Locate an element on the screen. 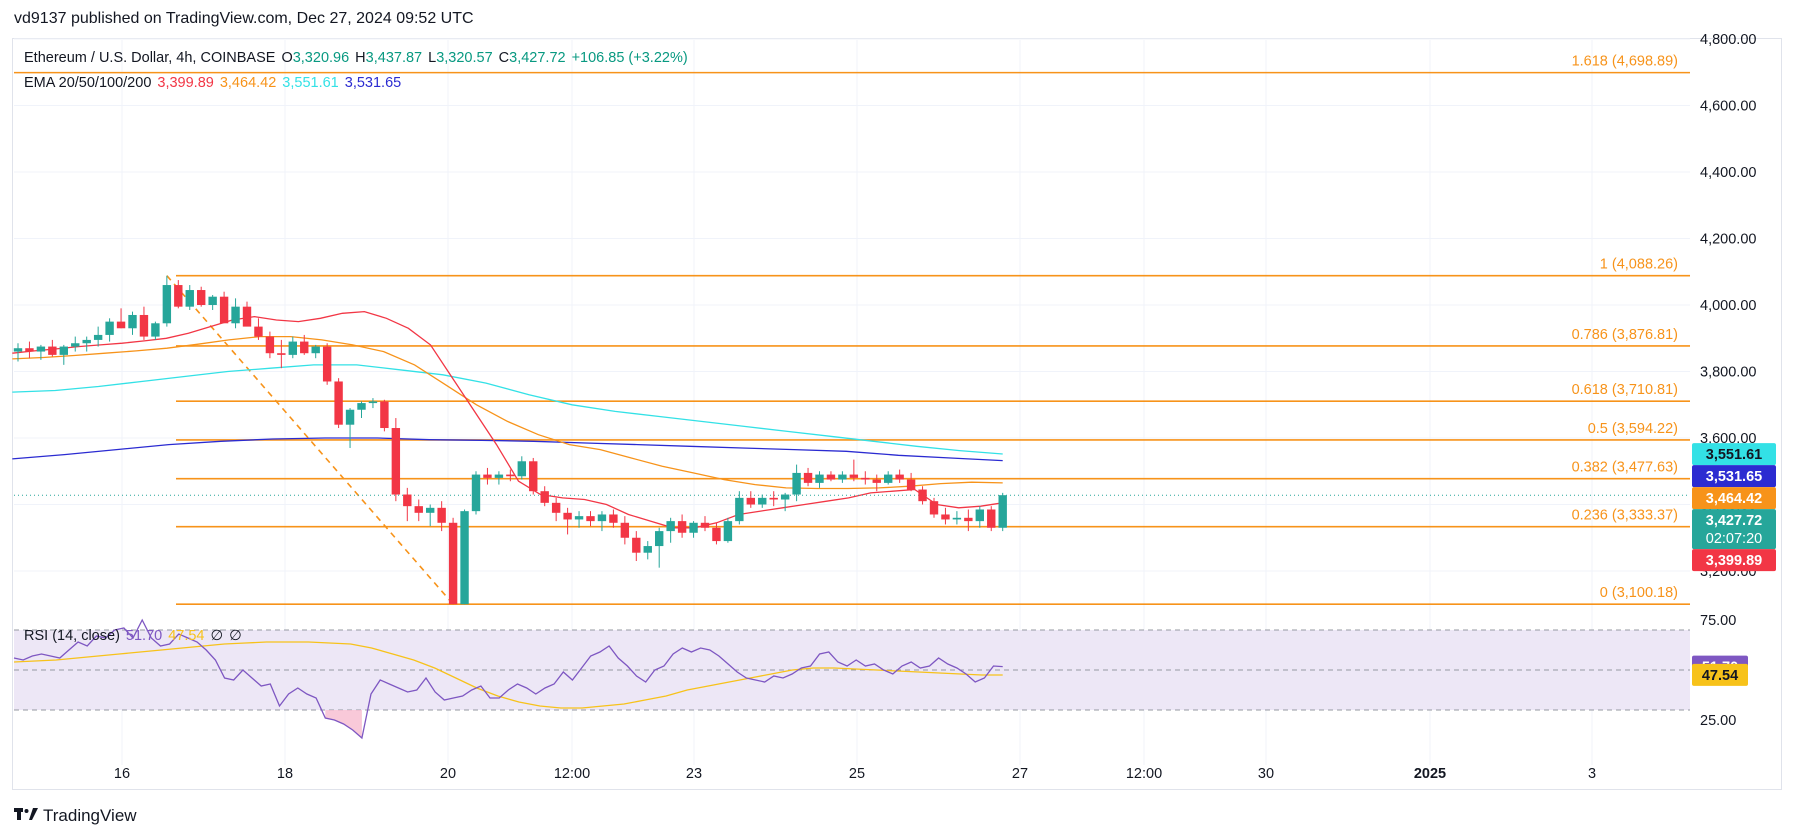 The height and width of the screenshot is (839, 1793). time-axis-label: 18 is located at coordinates (285, 774).